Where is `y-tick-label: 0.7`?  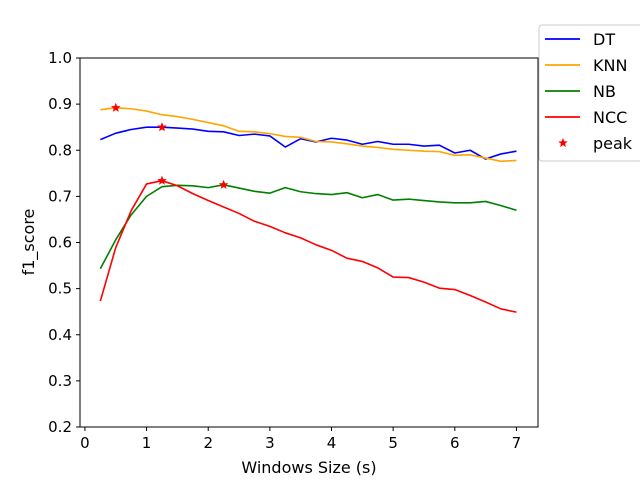 y-tick-label: 0.7 is located at coordinates (60, 196).